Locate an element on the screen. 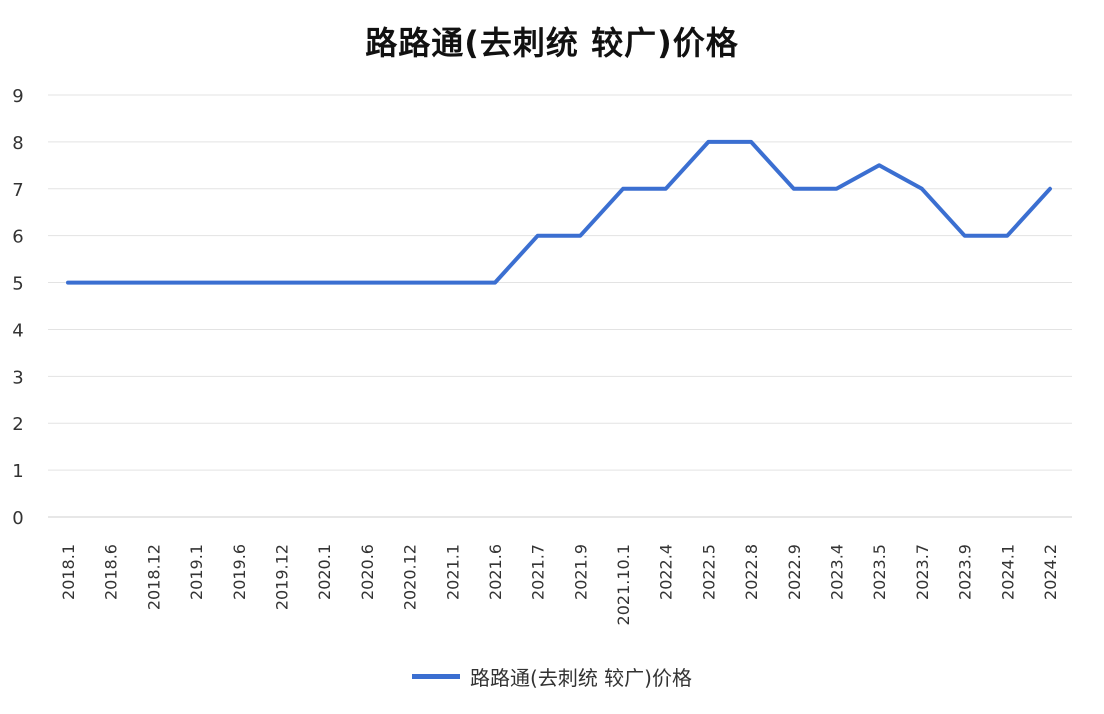 This screenshot has width=1104, height=714. y-tick-label: 9 is located at coordinates (17, 96).